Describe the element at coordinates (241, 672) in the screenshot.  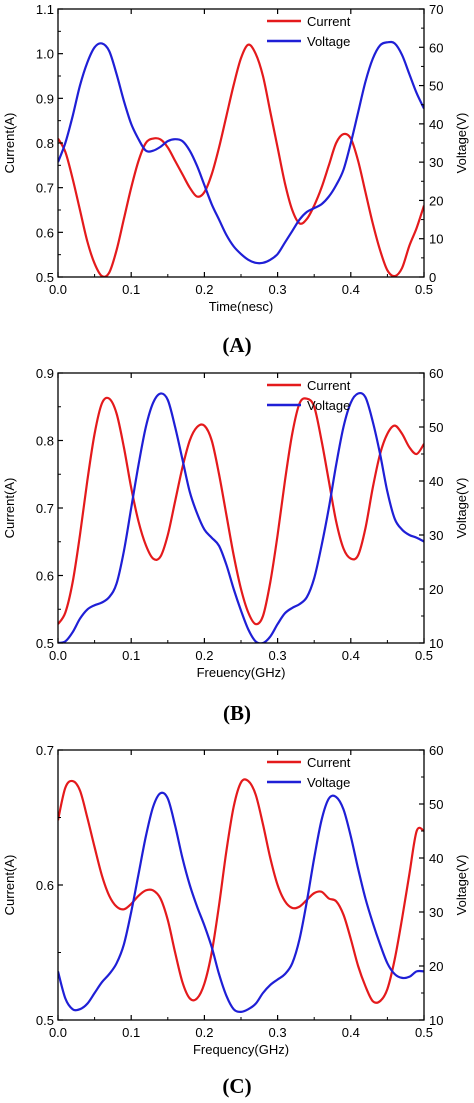
I see `x-axis-title: Freuency(GHz)` at that location.